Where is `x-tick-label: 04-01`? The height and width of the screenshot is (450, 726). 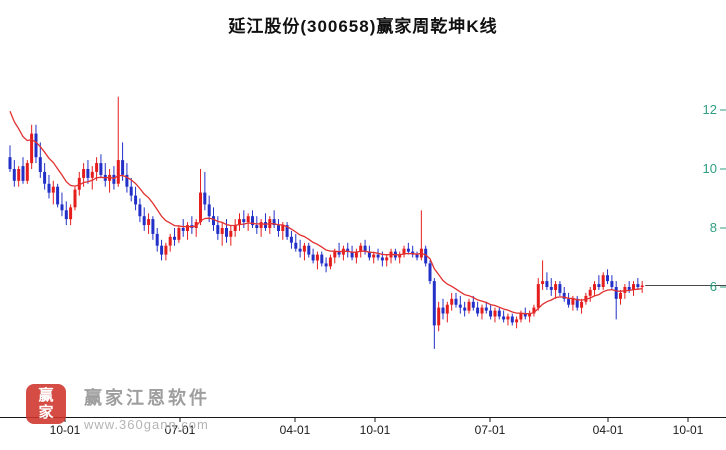 x-tick-label: 04-01 is located at coordinates (295, 430).